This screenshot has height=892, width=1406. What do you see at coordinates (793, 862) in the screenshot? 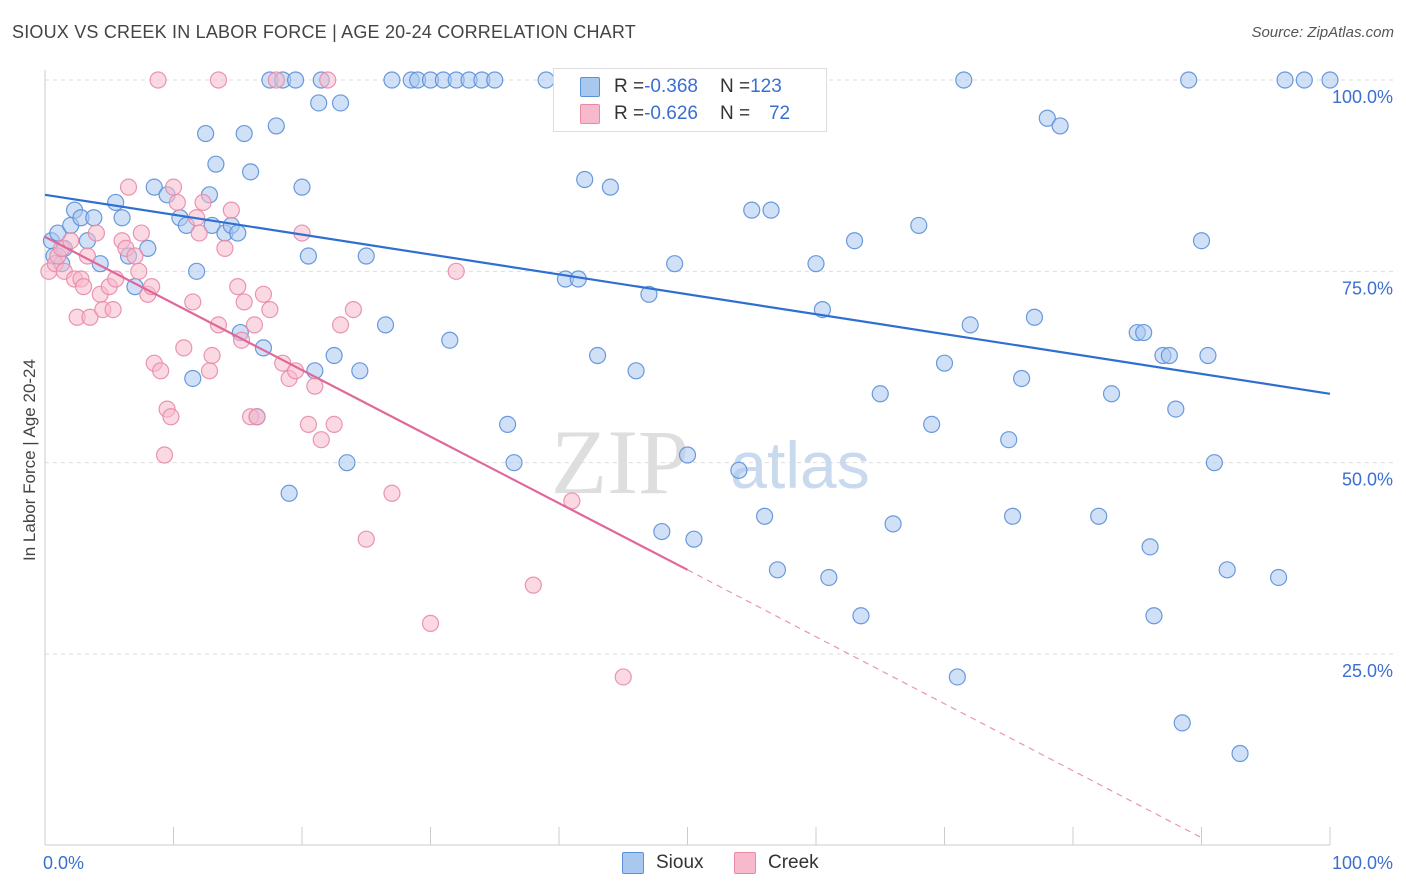
I see `legend-label-creek: Creek` at bounding box center [793, 862].